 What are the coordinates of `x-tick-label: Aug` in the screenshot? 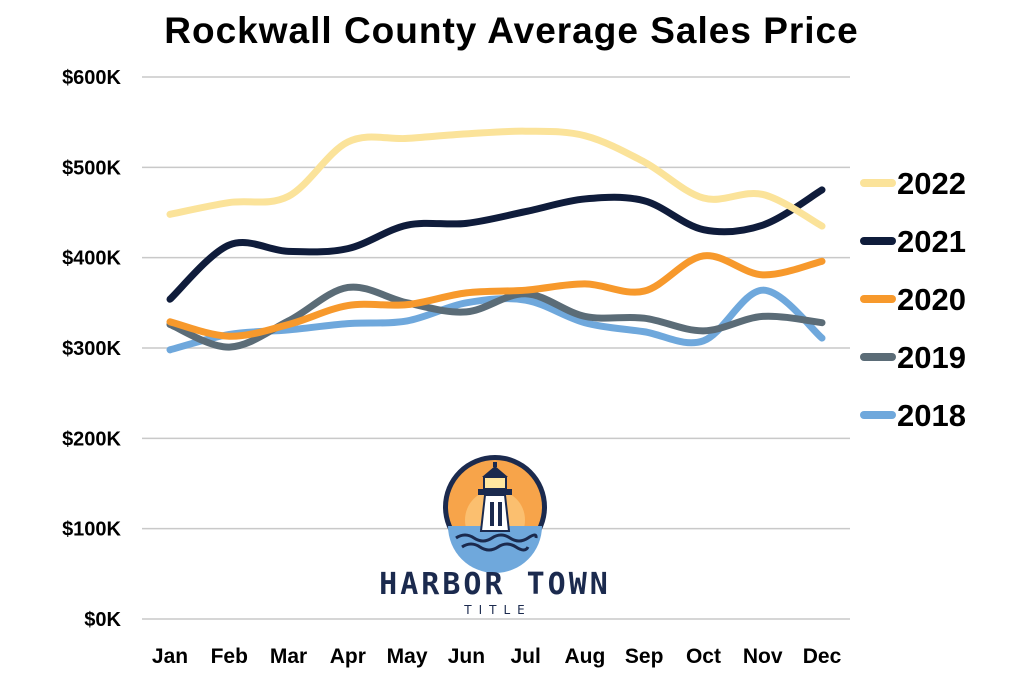 It's located at (584, 656).